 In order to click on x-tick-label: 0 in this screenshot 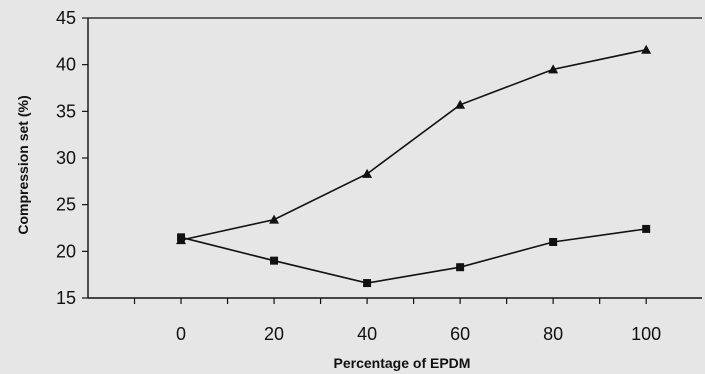, I will do `click(181, 334)`.